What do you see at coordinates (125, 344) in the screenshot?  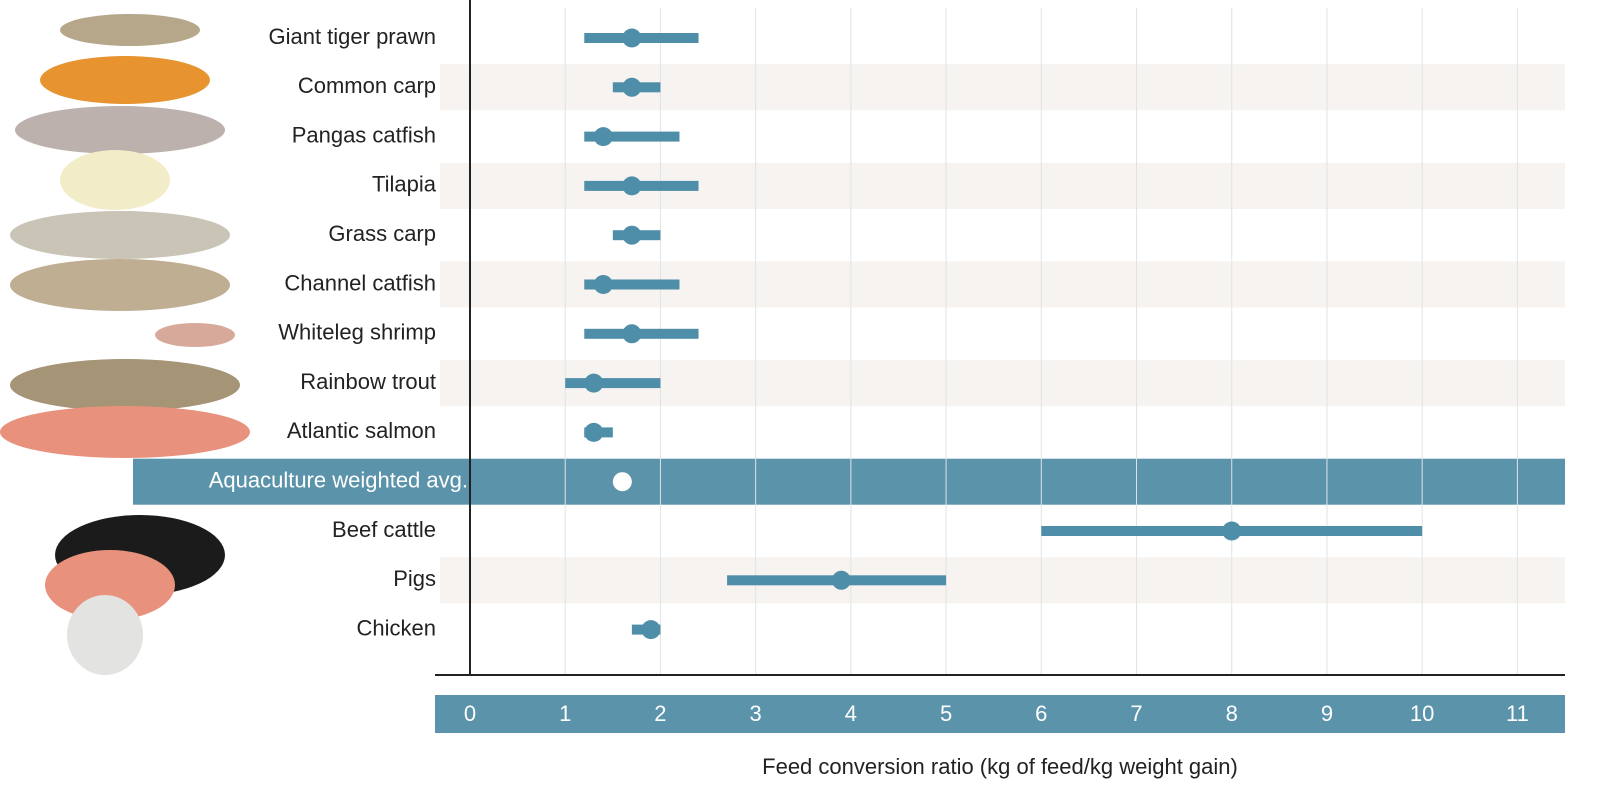 I see `animal-silhouettes` at bounding box center [125, 344].